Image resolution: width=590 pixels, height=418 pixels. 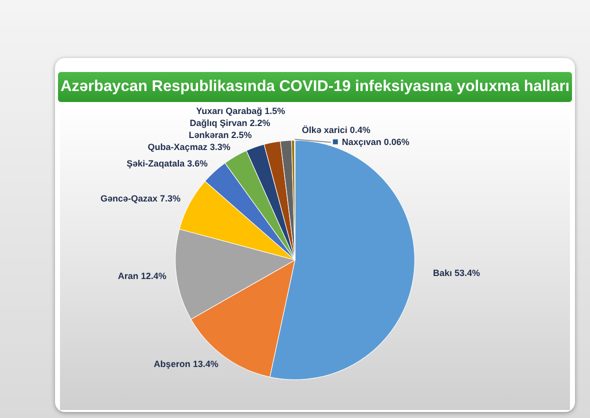 What do you see at coordinates (167, 163) in the screenshot?
I see `slice-label: Şəki-Zaqatala 3.6%` at bounding box center [167, 163].